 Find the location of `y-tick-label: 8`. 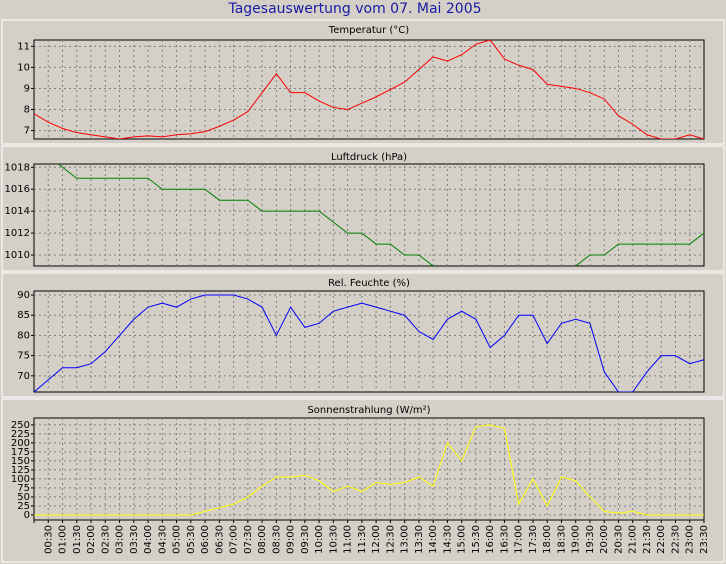

y-tick-label: 8 is located at coordinates (27, 110).